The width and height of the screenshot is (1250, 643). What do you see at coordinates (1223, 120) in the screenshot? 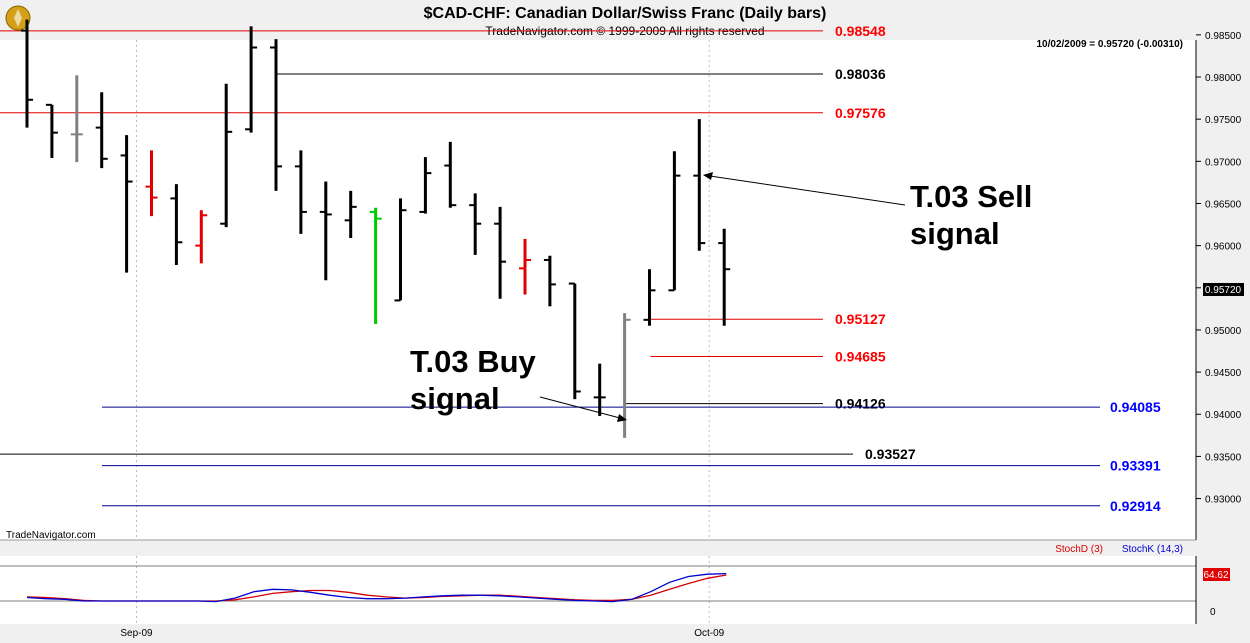
I see `price-tick-label: 0.97500` at bounding box center [1223, 120].